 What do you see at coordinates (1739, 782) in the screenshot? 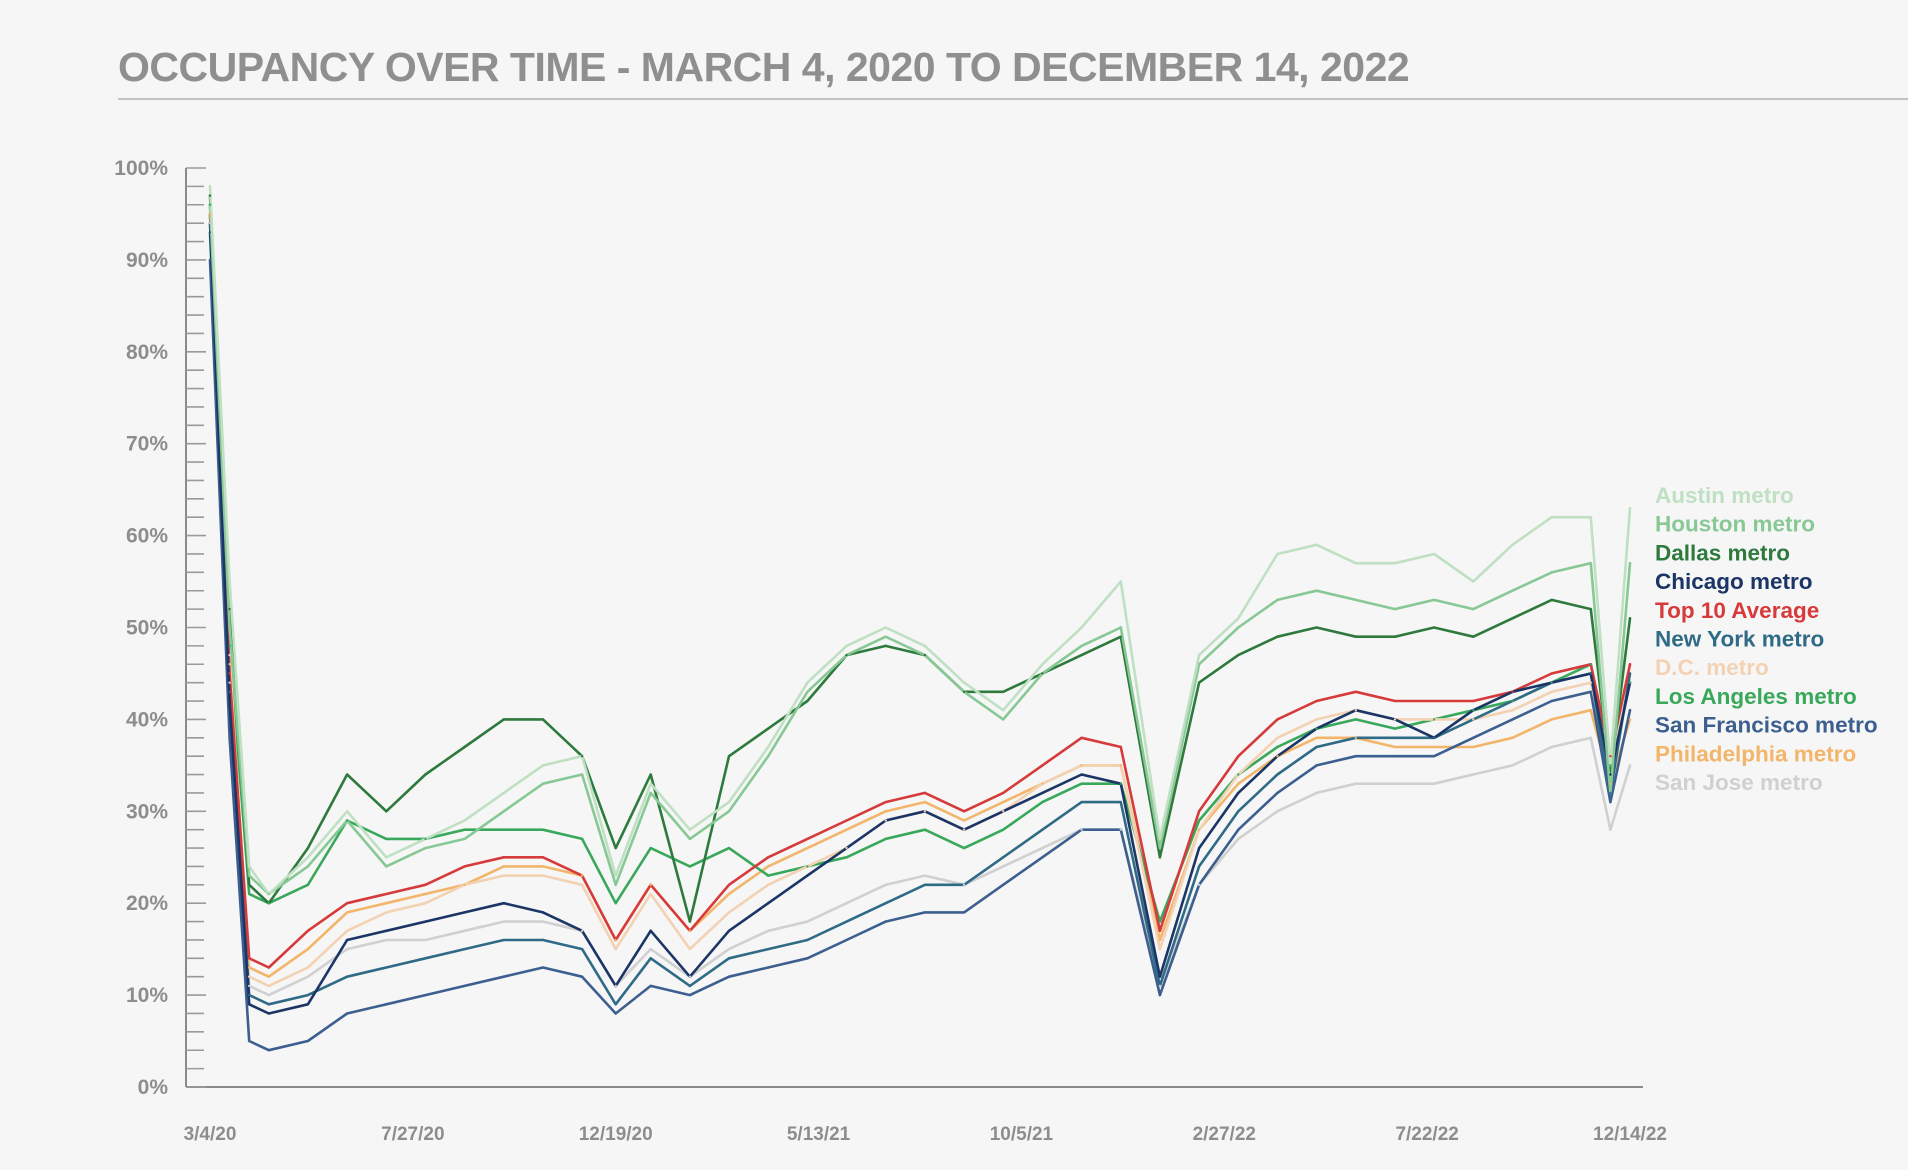
I see `legend-item: San Jose metro` at bounding box center [1739, 782].